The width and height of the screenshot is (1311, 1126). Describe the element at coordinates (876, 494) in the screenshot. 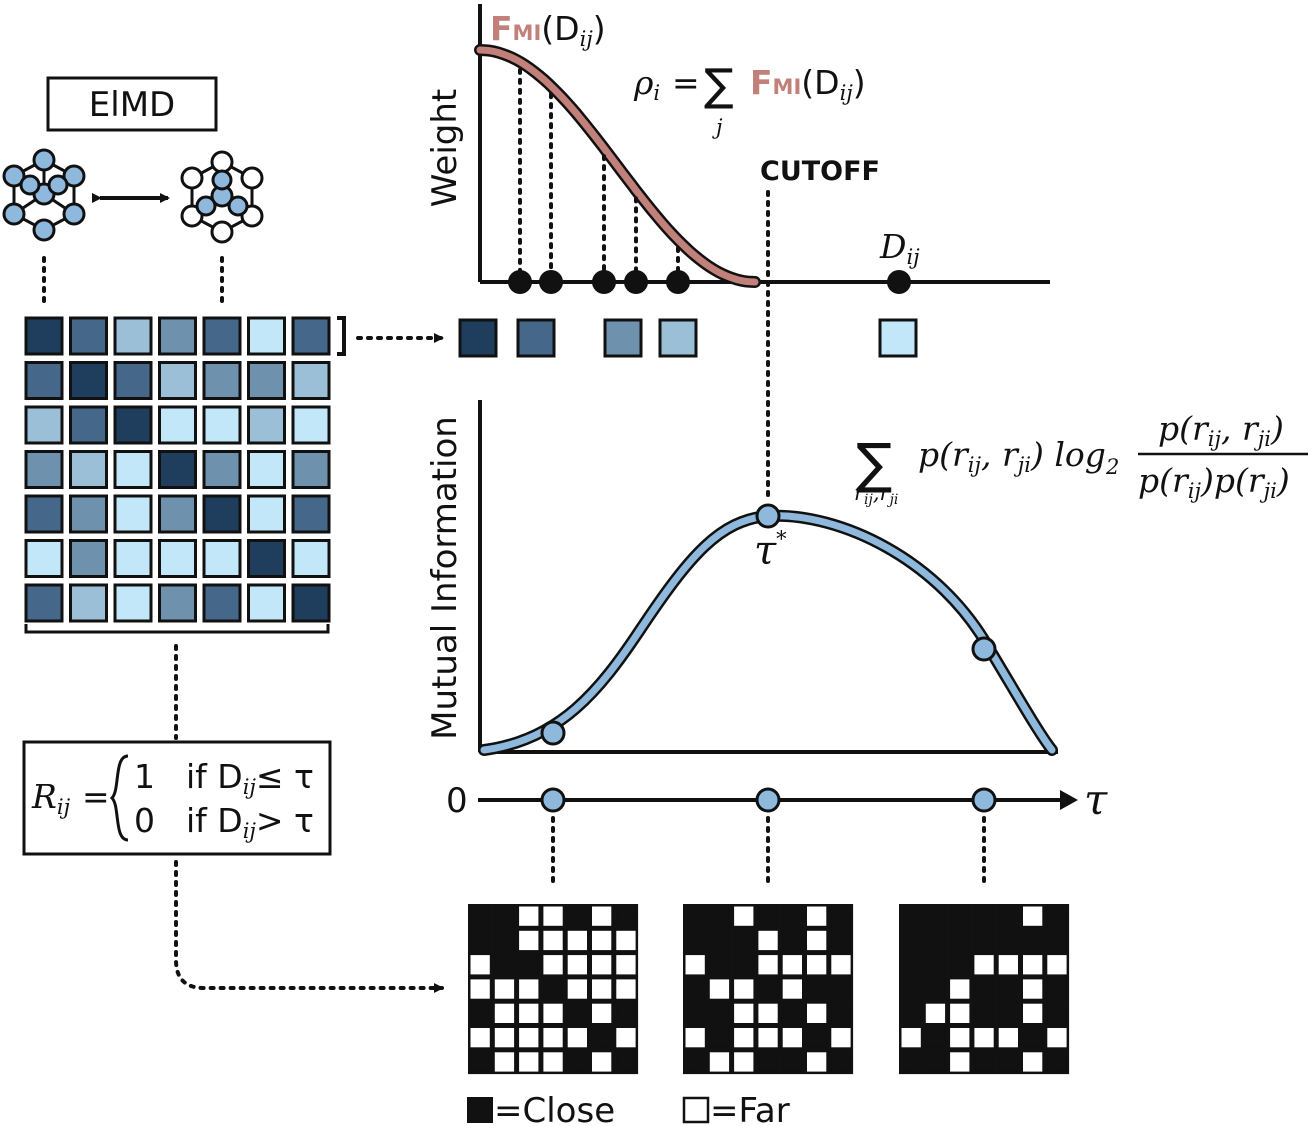

I see `mi-sum-index: rij,rji` at that location.